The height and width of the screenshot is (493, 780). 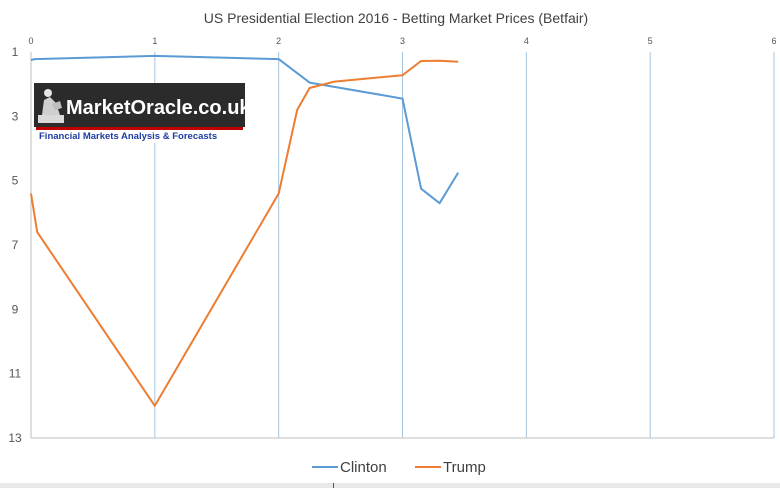 I want to click on legend: Clinton Trump, so click(x=399, y=467).